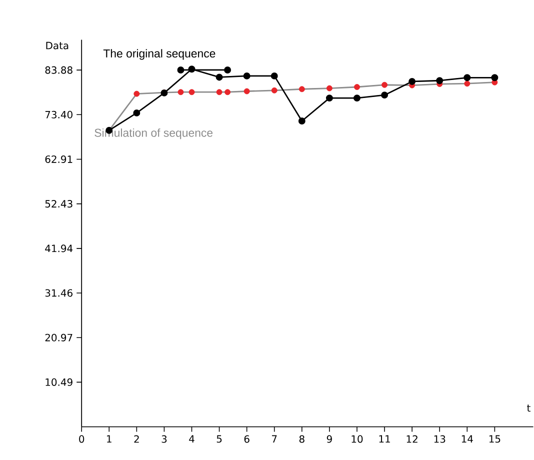 The height and width of the screenshot is (460, 534). Describe the element at coordinates (164, 439) in the screenshot. I see `x-tick-label: 3` at that location.